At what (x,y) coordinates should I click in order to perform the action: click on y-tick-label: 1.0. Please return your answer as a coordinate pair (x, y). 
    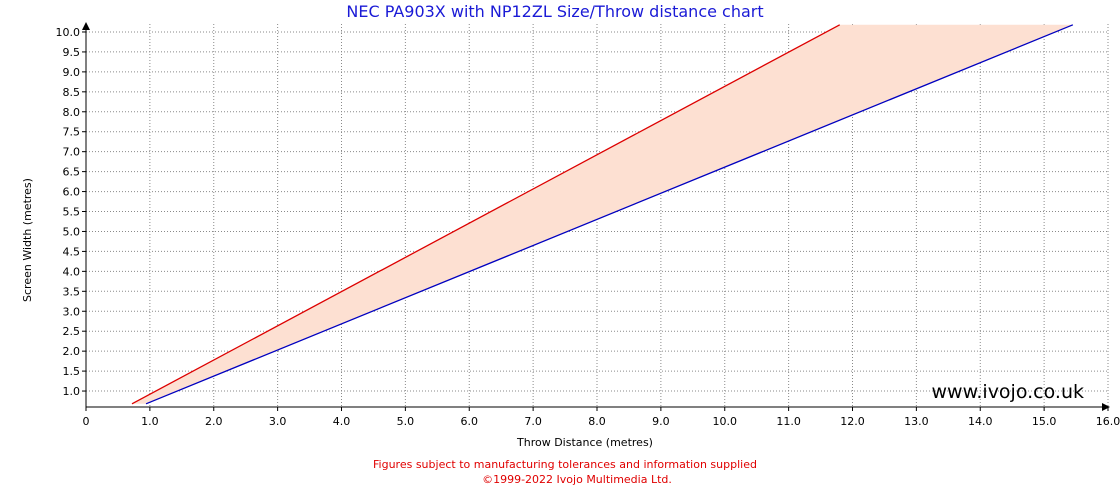
    Looking at the image, I should click on (72, 391).